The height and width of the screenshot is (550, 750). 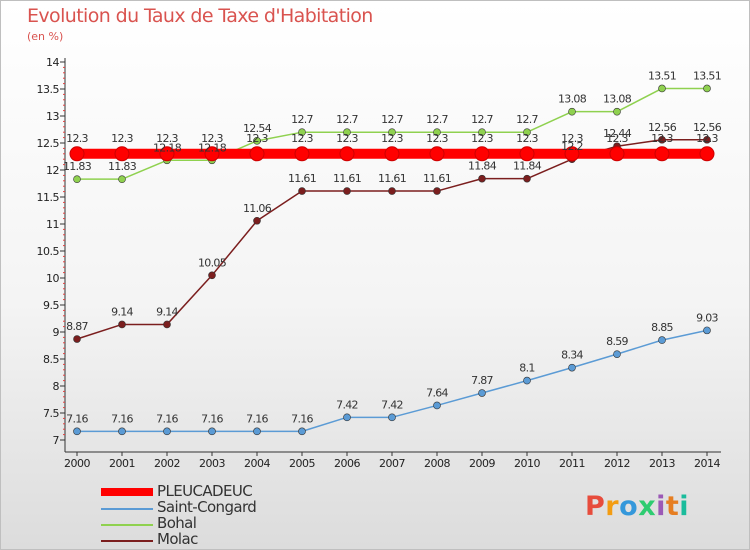 I want to click on y-tick-label: 7, so click(x=56, y=440).